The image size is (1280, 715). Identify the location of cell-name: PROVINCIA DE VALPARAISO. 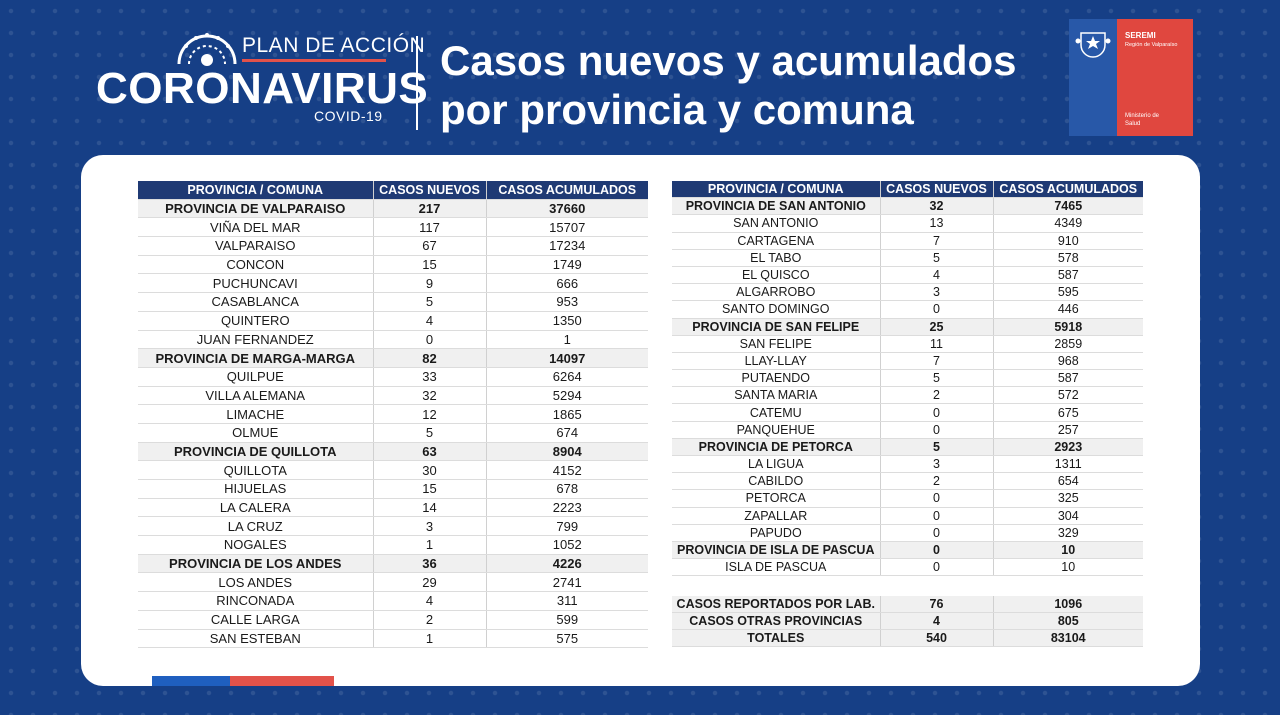
(255, 209).